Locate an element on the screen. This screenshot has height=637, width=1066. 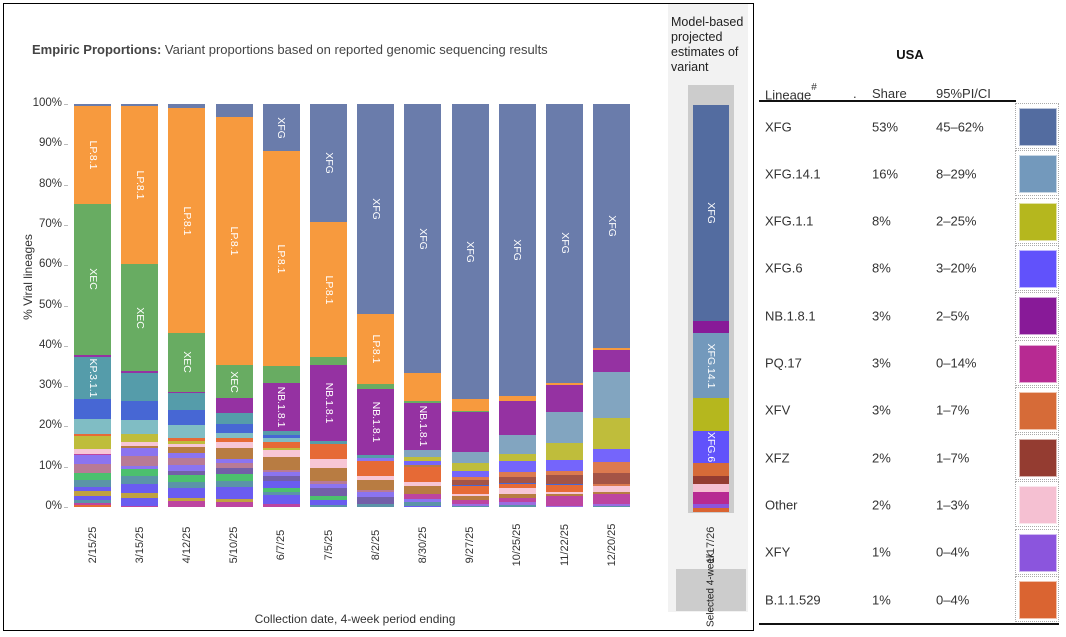
lineage-row: NB.1.8.1 3% 2–5% is located at coordinates (909, 315).